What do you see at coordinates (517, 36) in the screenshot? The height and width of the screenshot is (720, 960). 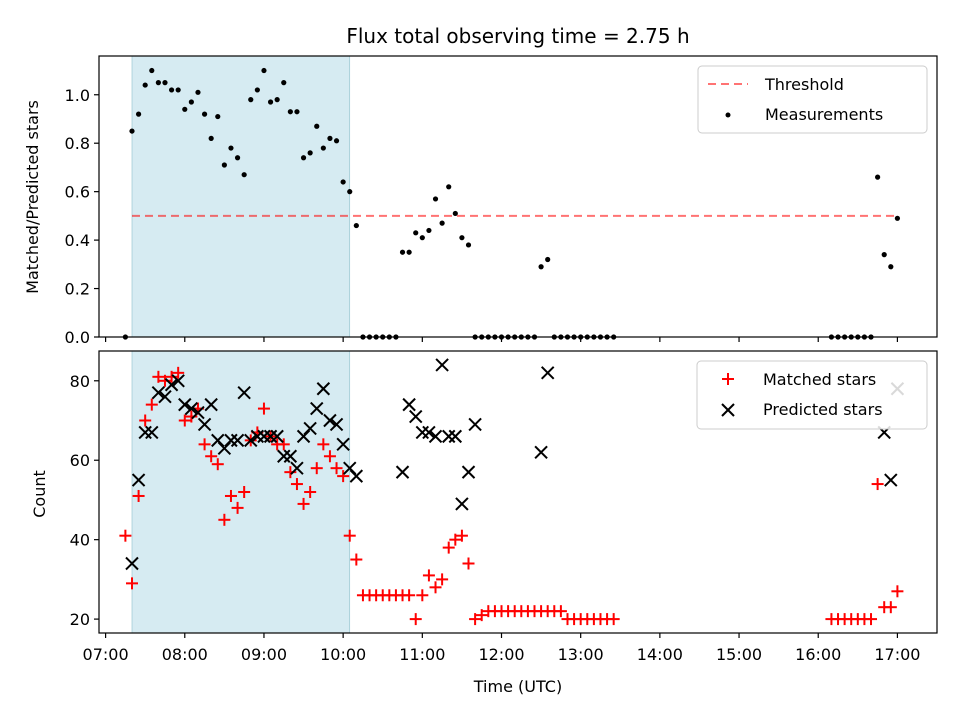 I see `chart-title: Flux total observing time = 2.75 h` at bounding box center [517, 36].